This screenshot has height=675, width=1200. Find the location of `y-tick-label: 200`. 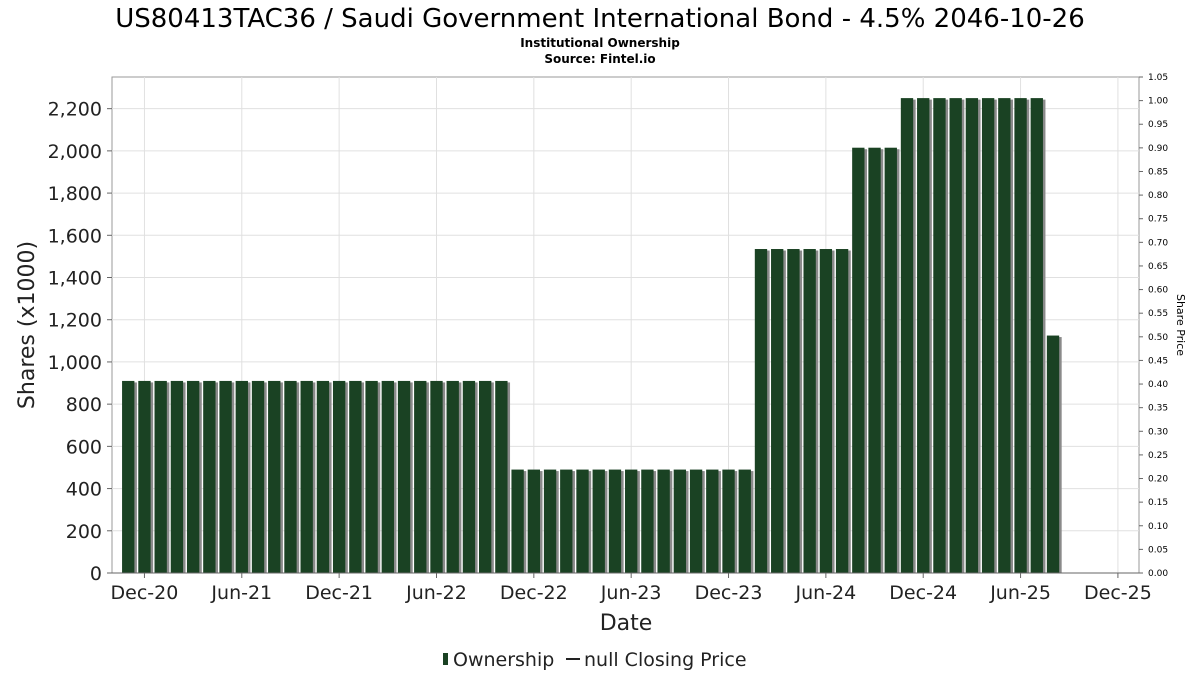

y-tick-label: 200 is located at coordinates (84, 532).